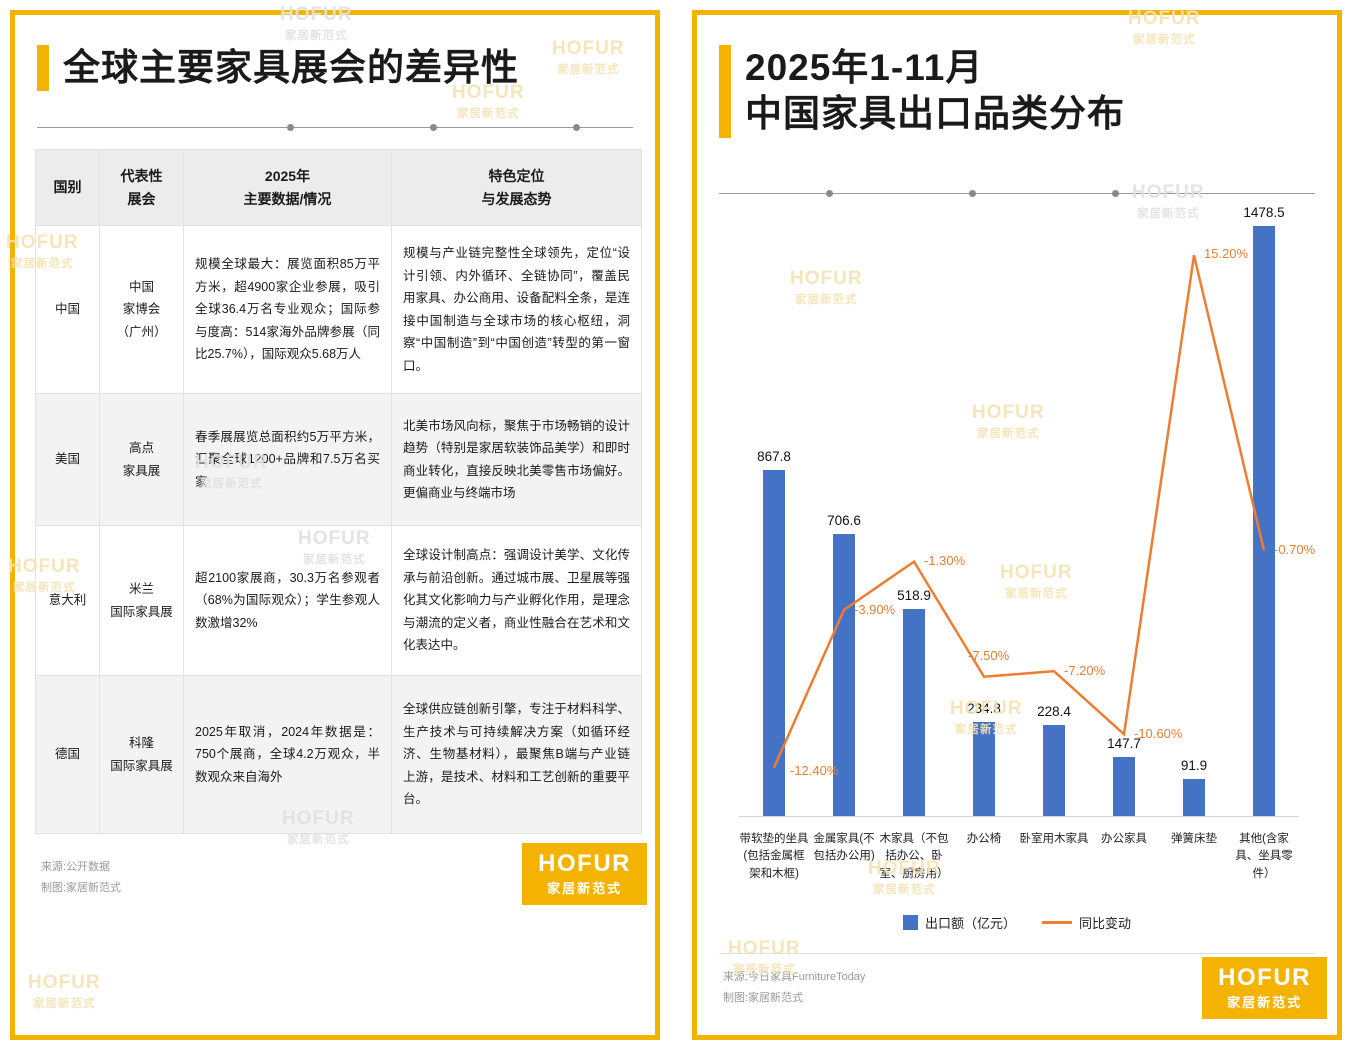 The height and width of the screenshot is (1050, 1352). What do you see at coordinates (774, 456) in the screenshot?
I see `bar-value-label: 867.8` at bounding box center [774, 456].